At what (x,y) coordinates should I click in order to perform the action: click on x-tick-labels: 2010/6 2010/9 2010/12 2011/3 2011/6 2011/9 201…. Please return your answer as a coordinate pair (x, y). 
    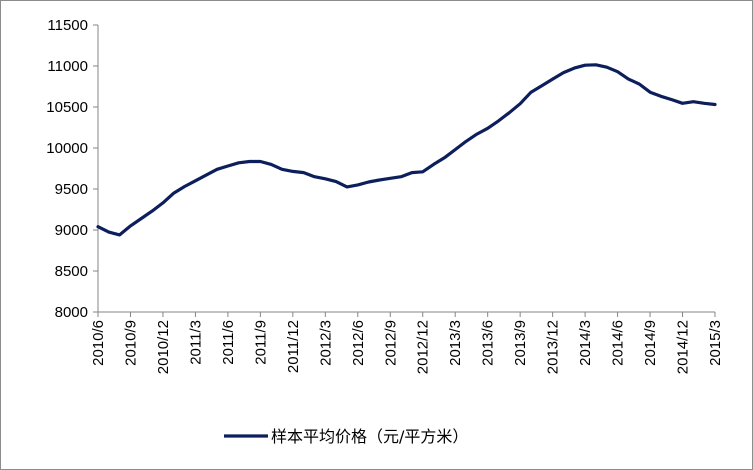
    Looking at the image, I should click on (407, 347).